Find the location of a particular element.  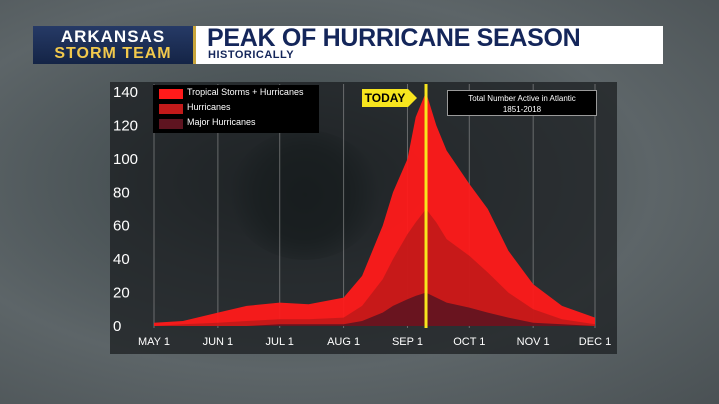

legend-label-tropical: Tropical Storms + Hurricanes is located at coordinates (245, 92).